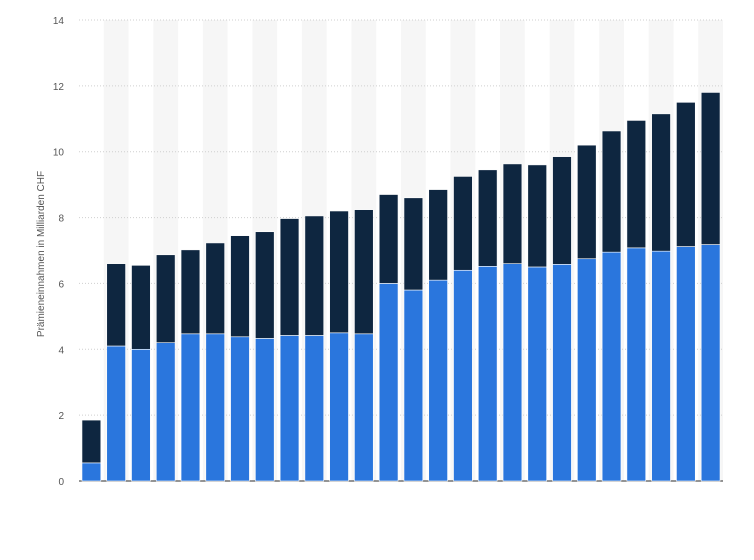 The width and height of the screenshot is (754, 560). I want to click on y-tick-label: 2, so click(61, 416).